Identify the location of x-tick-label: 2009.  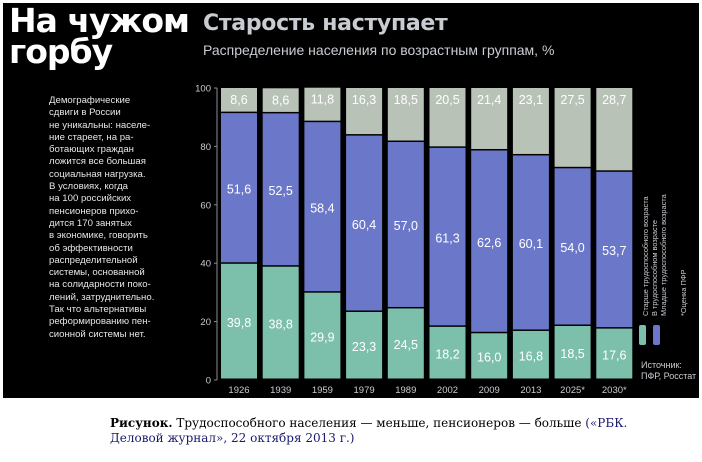
(489, 390).